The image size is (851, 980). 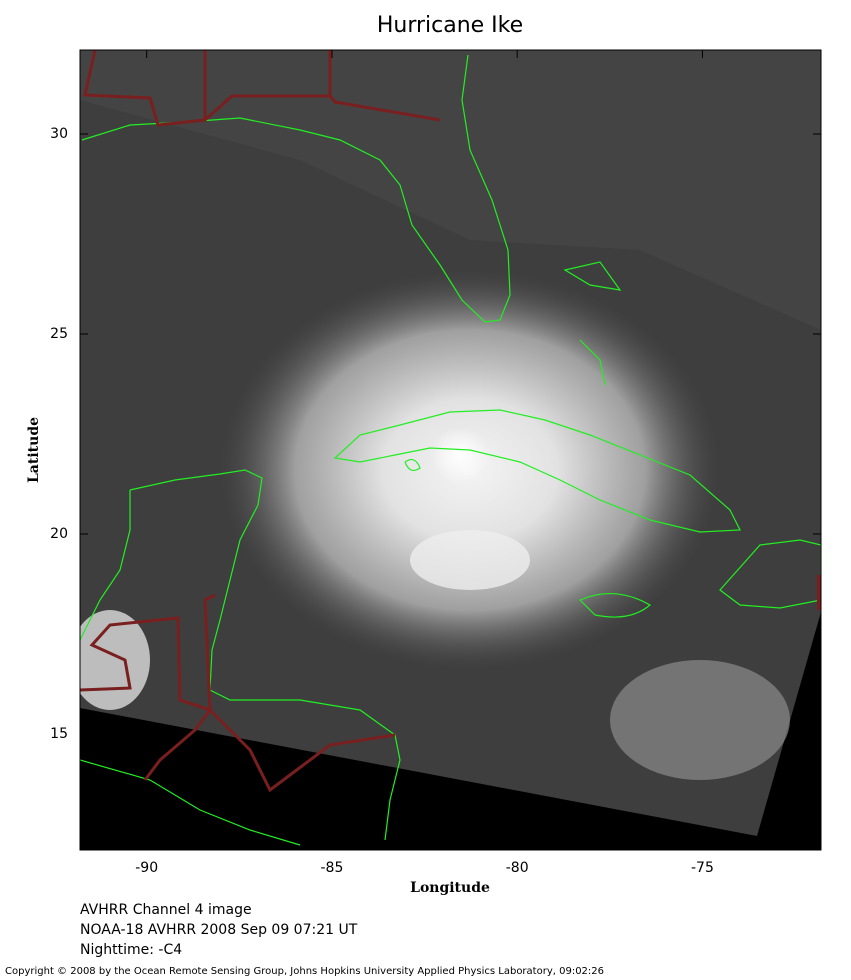 What do you see at coordinates (34, 450) in the screenshot?
I see `y-axis-label: Latitude` at bounding box center [34, 450].